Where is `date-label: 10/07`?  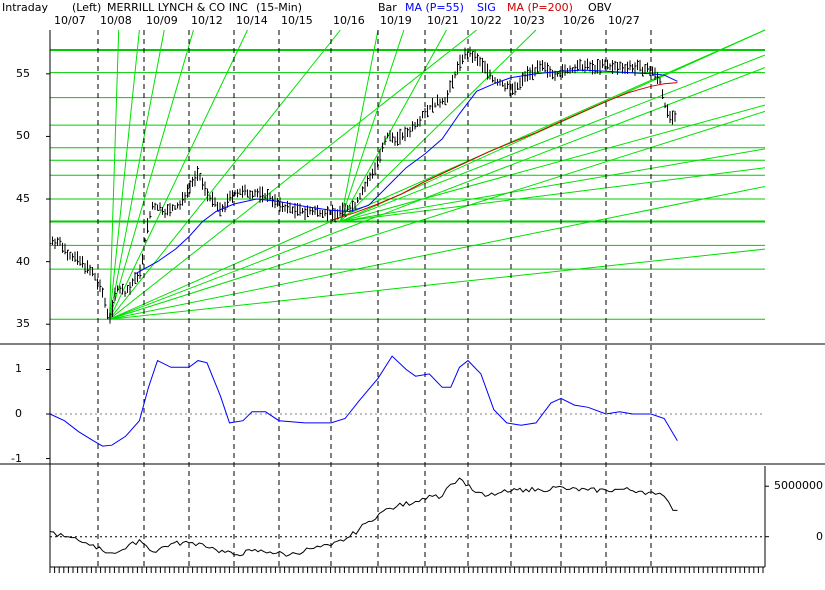
date-label: 10/07 is located at coordinates (70, 20).